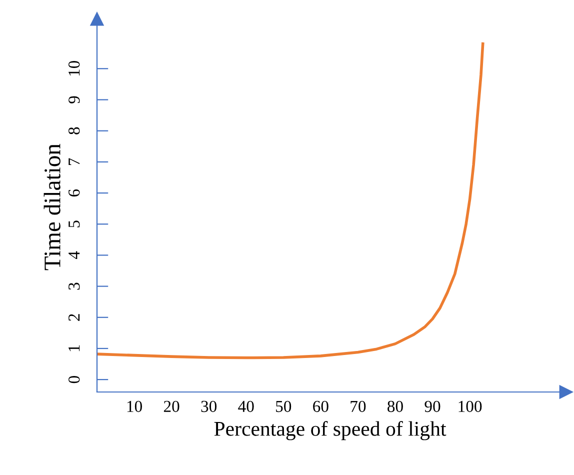  I want to click on y-tick-label: 8, so click(74, 130).